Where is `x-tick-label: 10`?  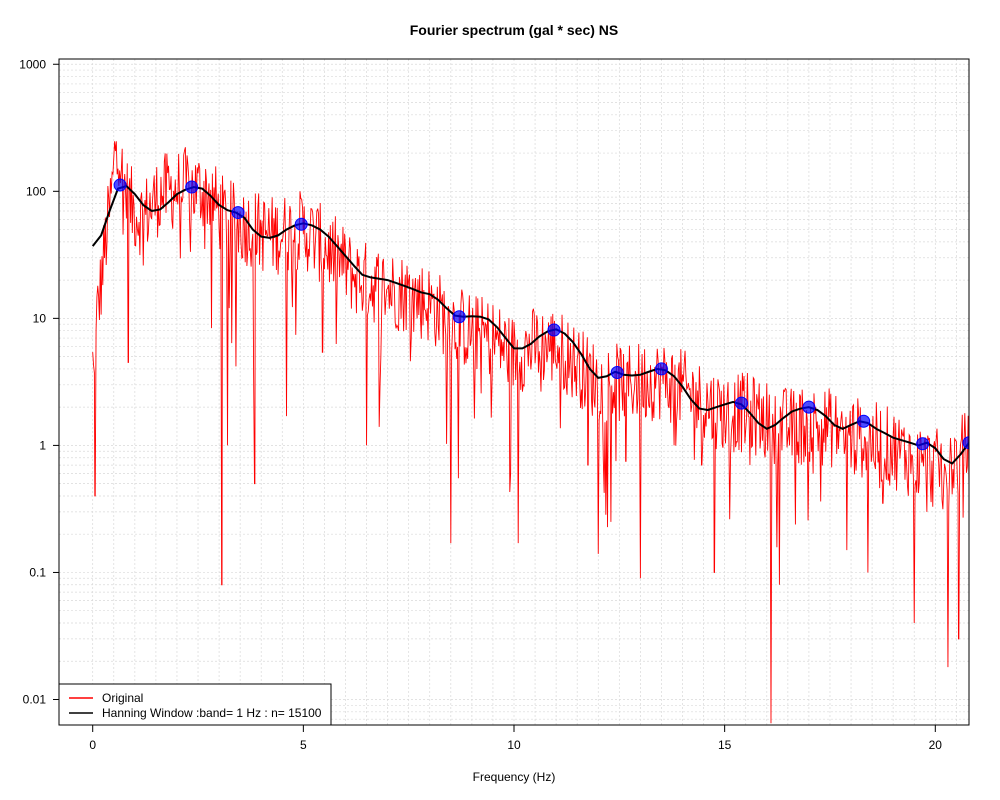
x-tick-label: 10 is located at coordinates (514, 745).